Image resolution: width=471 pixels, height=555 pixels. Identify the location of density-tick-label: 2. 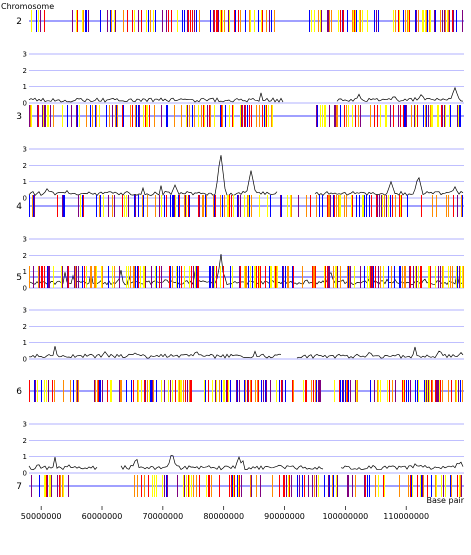
(25, 166).